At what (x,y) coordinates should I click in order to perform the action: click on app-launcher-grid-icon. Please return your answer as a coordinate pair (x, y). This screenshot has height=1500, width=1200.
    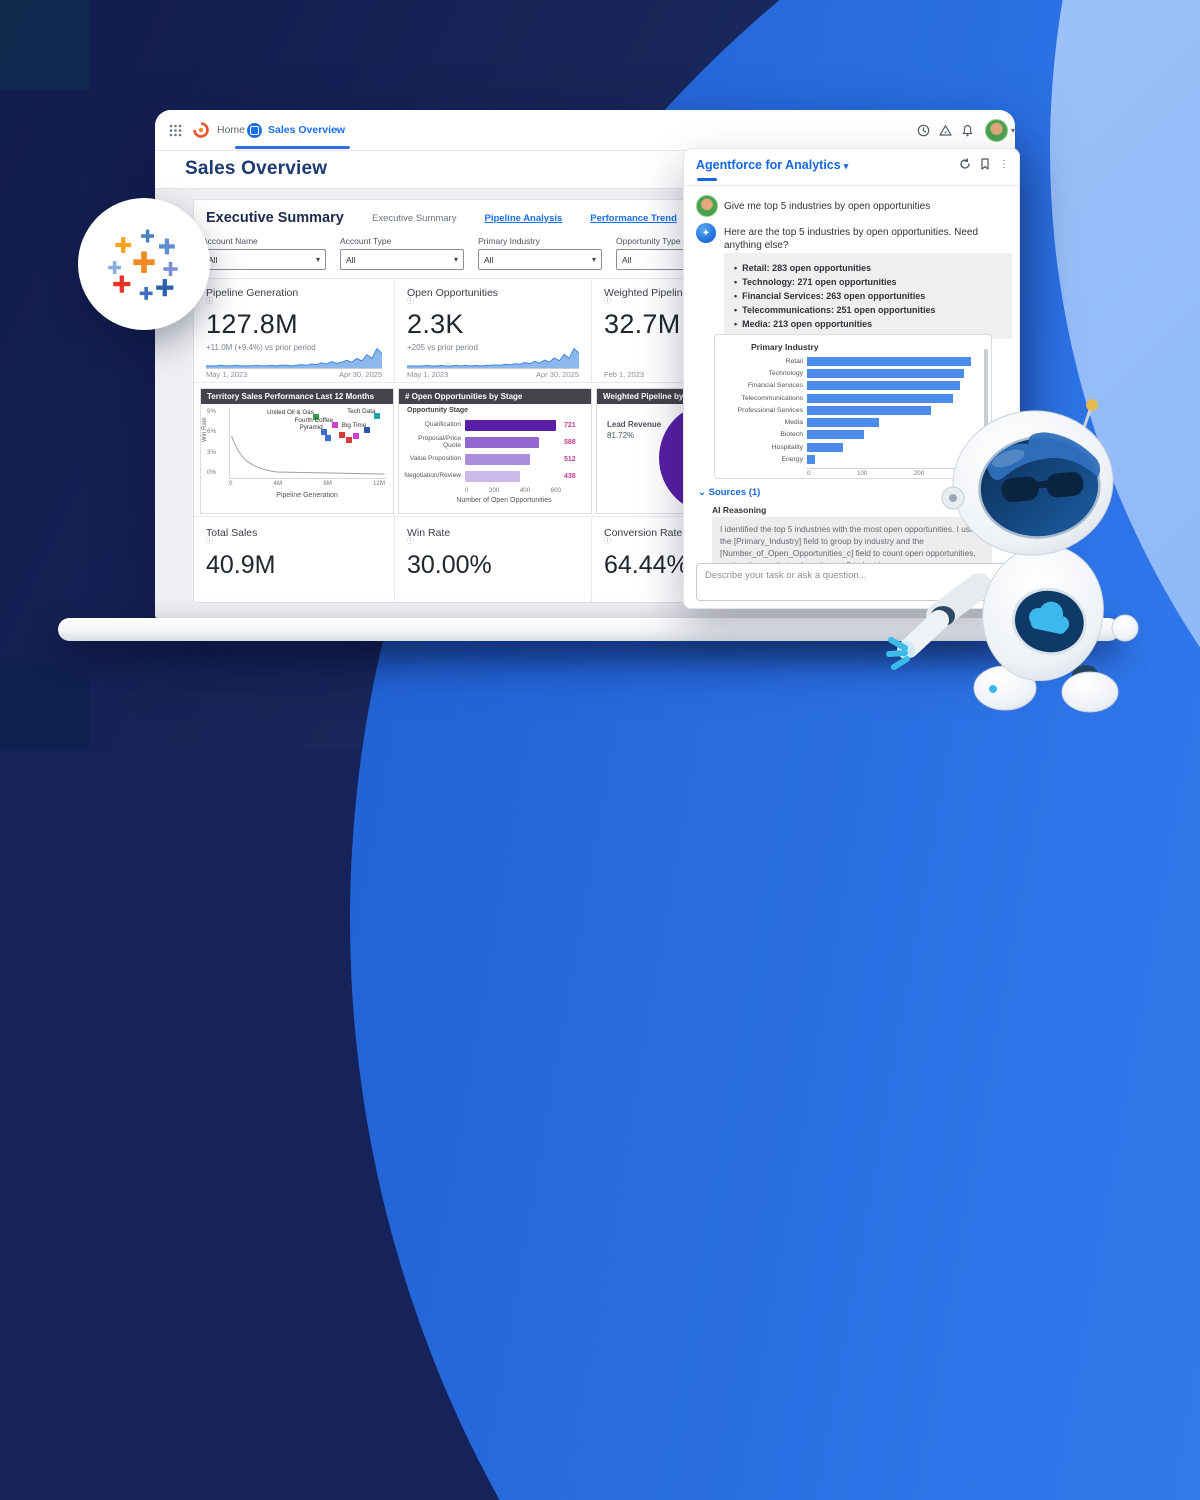
    Looking at the image, I should click on (175, 130).